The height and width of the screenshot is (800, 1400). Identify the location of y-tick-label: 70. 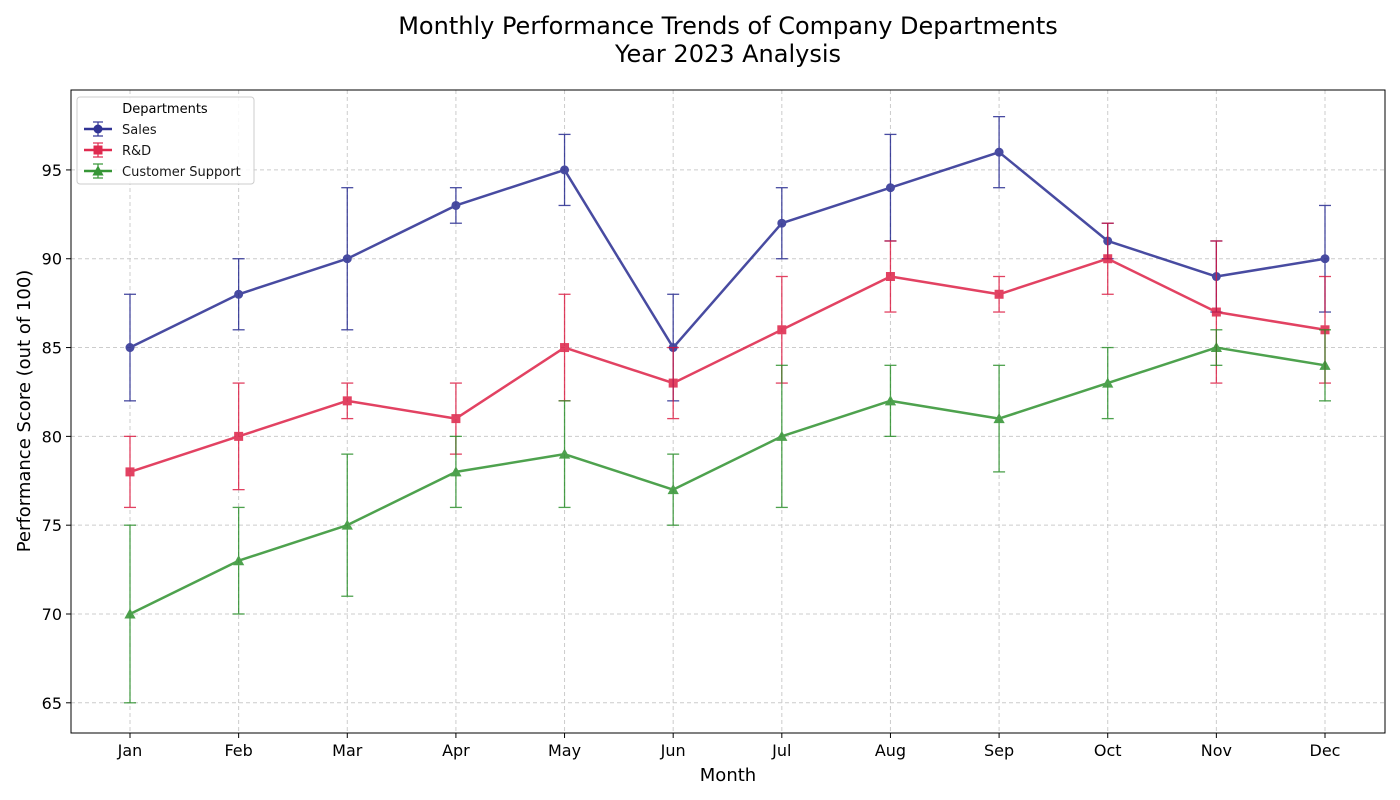
(52, 614).